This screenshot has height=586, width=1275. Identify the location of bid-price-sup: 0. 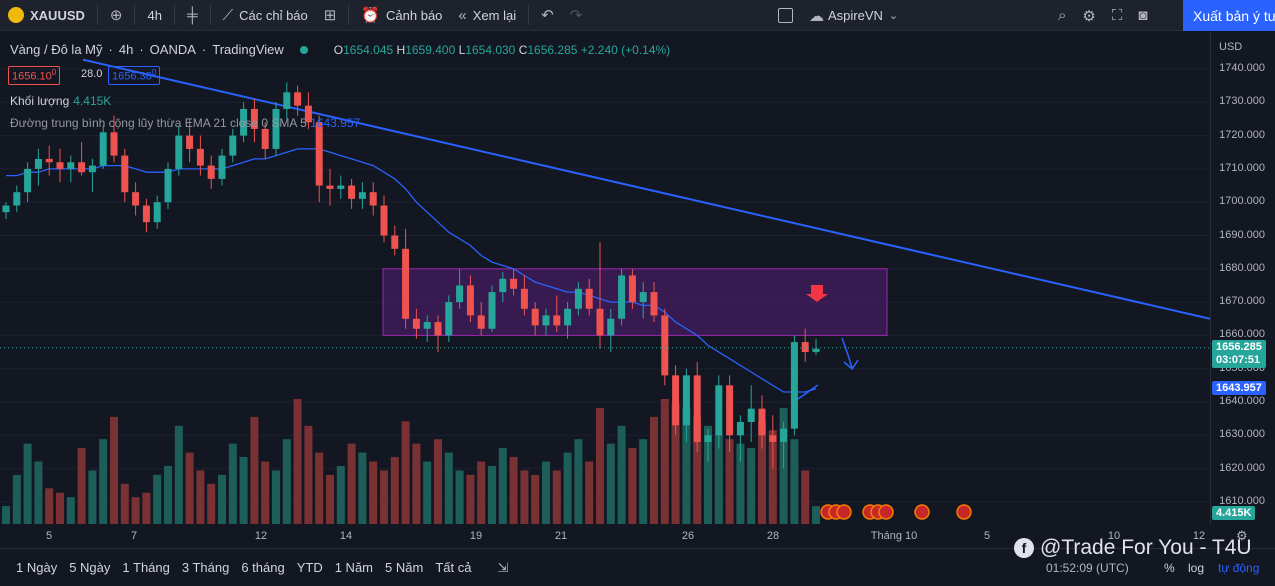
(54, 72).